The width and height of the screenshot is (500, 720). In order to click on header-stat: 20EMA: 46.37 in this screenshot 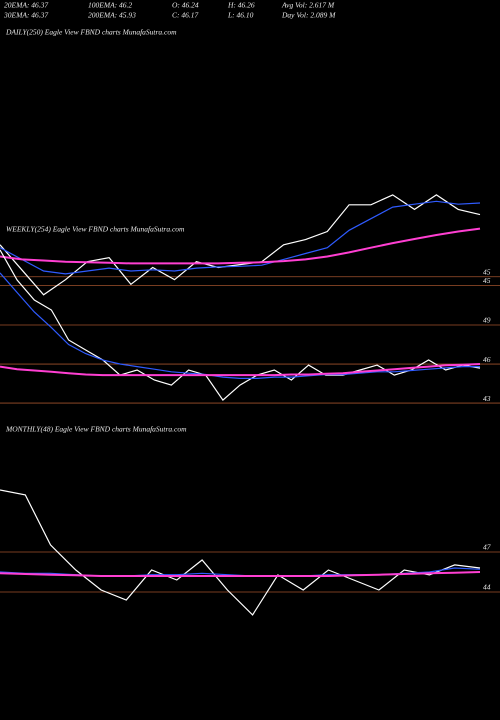, I will do `click(26, 5)`.